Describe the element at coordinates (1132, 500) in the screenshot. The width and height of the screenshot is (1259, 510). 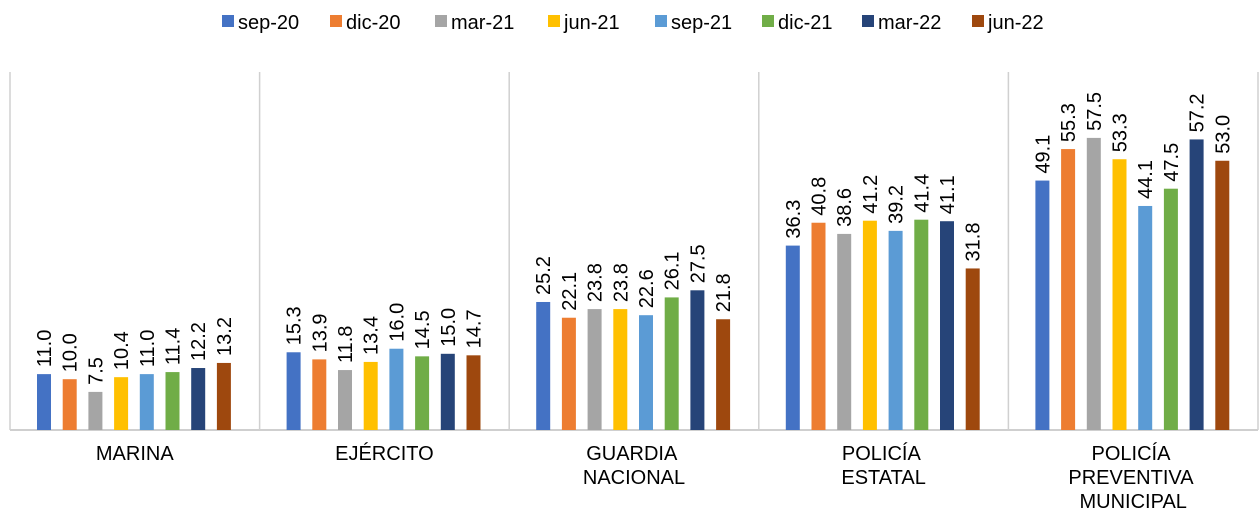
I see `x-tick-line: MUNICIPAL` at that location.